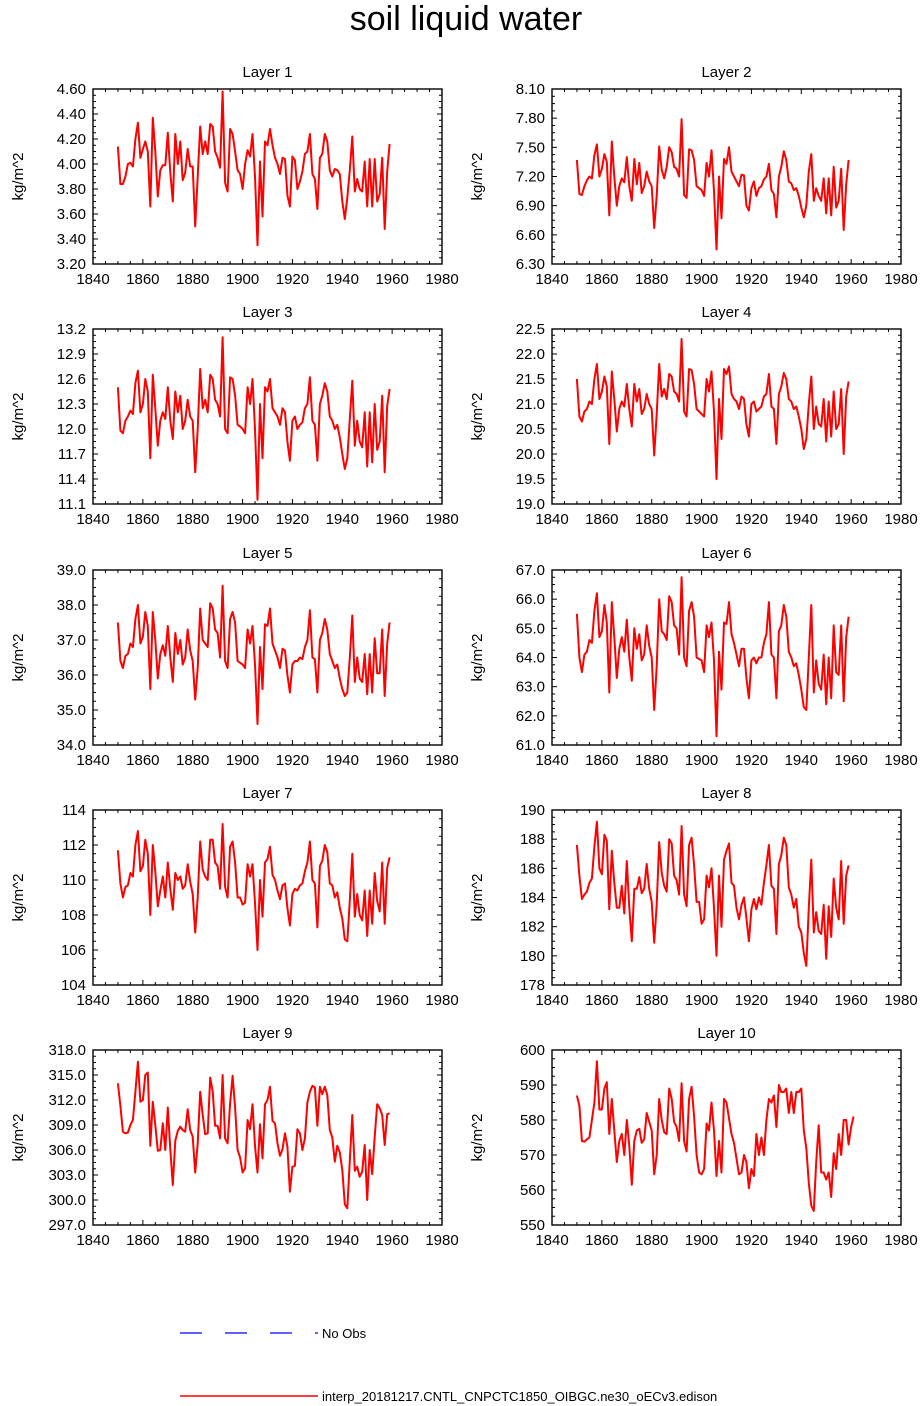 Image resolution: width=922 pixels, height=1406 pixels. I want to click on y-tick-label: 4.40, so click(71, 114).